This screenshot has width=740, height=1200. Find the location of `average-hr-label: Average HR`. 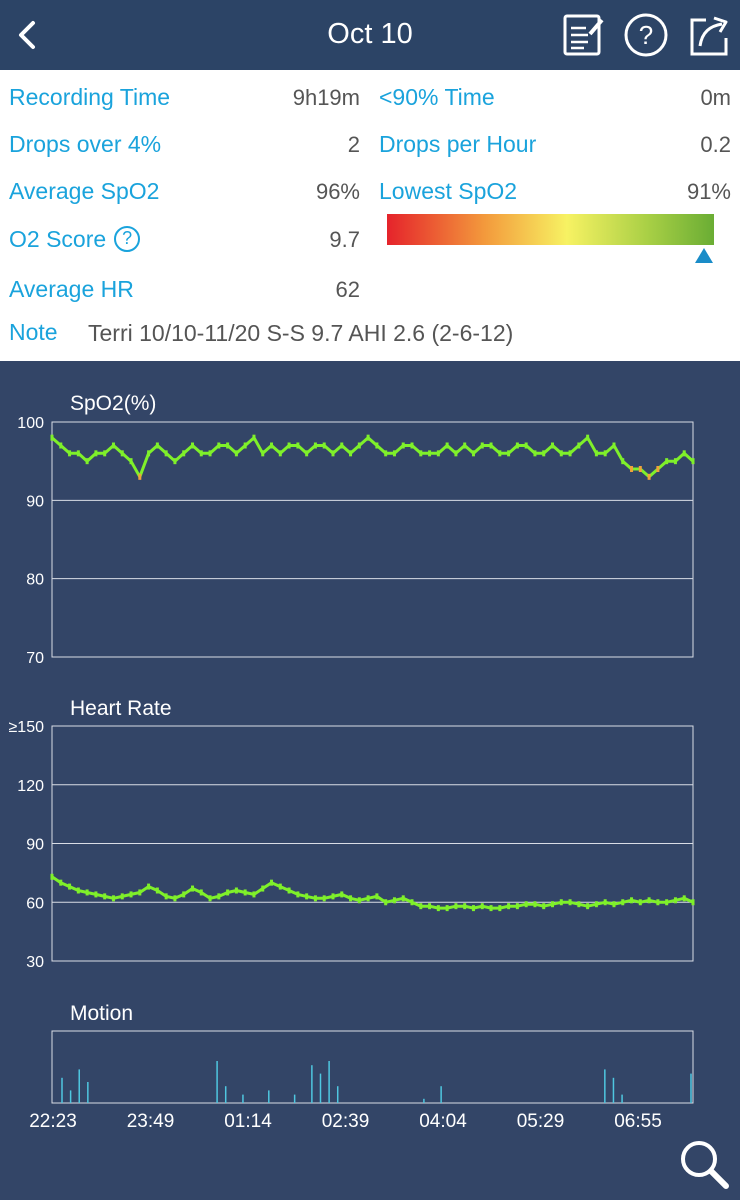

average-hr-label: Average HR is located at coordinates (71, 289).